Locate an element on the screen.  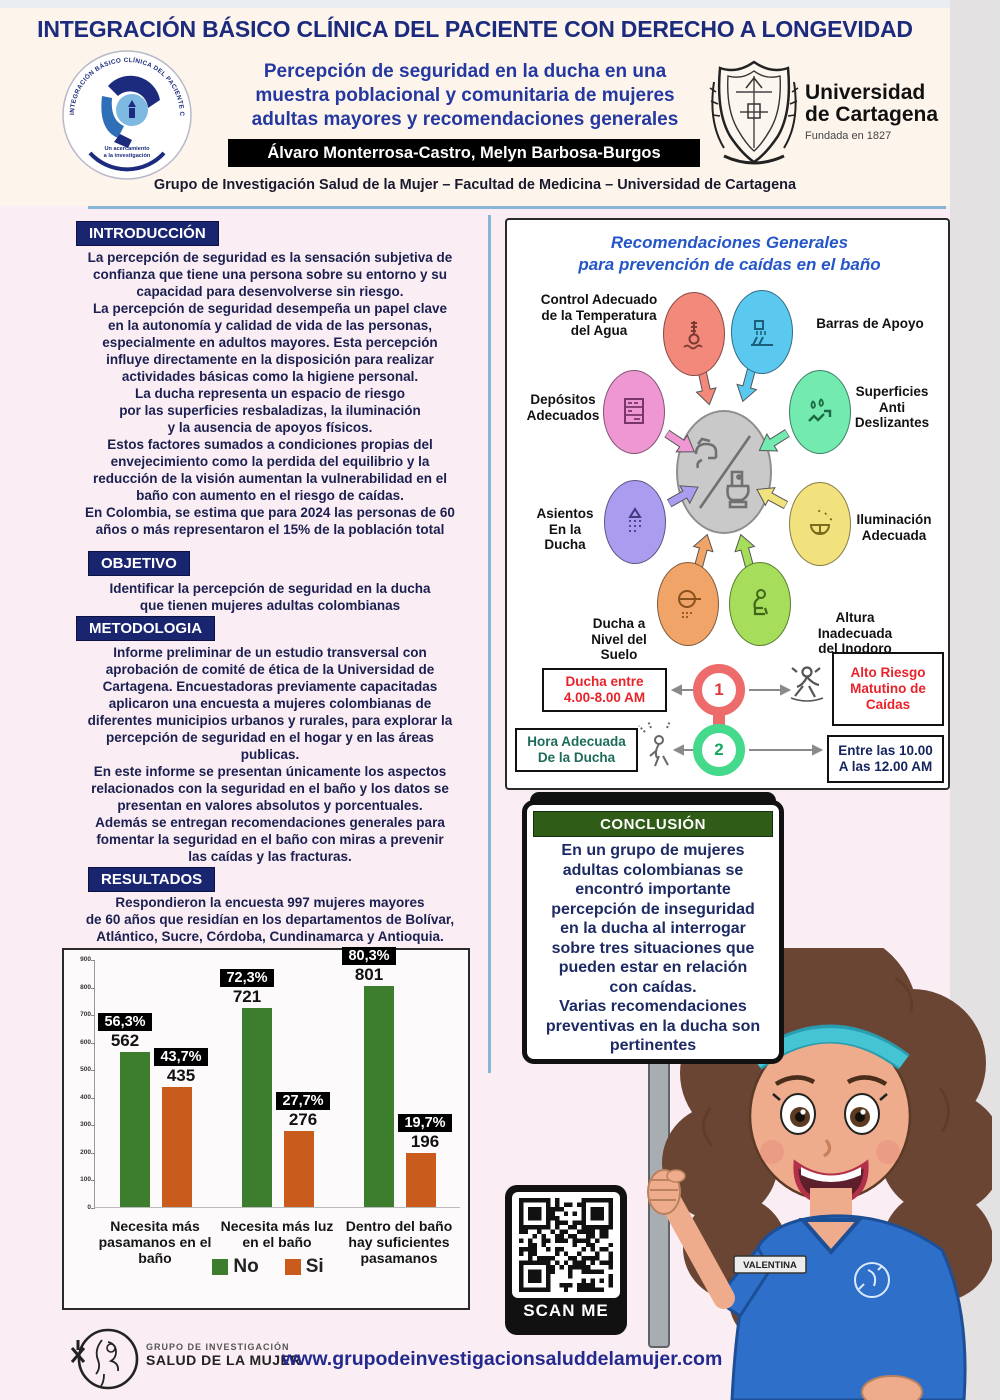
bubble-anti-slip is located at coordinates (820, 412).